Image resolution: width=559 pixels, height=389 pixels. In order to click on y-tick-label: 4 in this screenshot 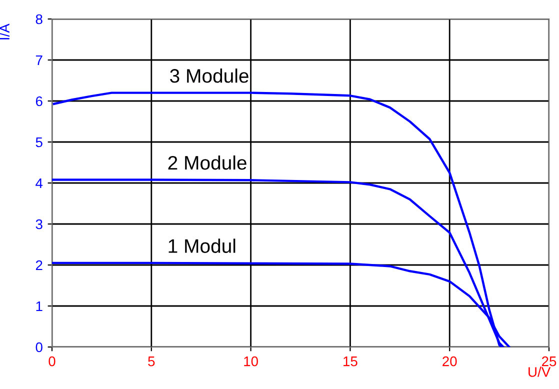, I will do `click(39, 183)`.